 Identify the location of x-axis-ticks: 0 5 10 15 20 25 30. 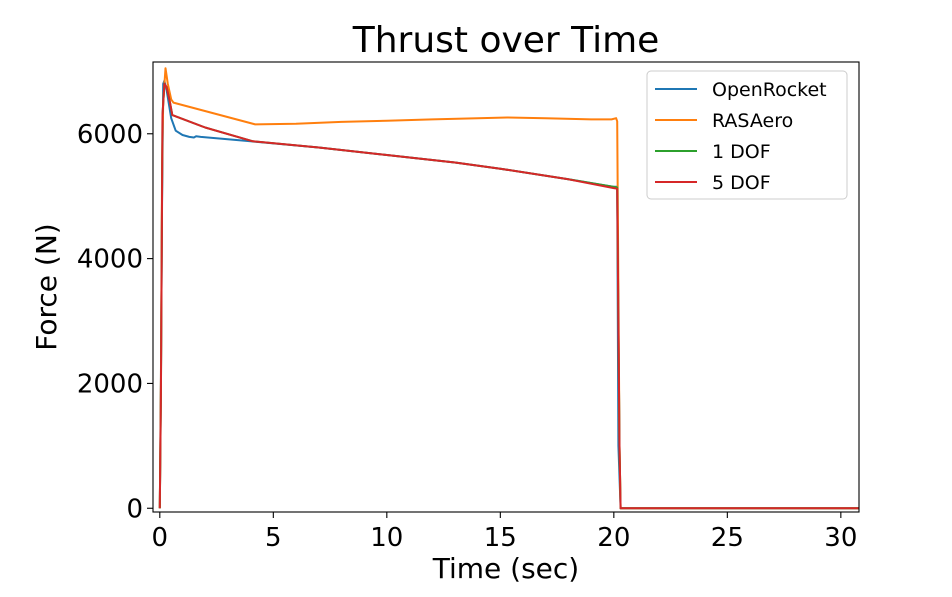
(504, 532).